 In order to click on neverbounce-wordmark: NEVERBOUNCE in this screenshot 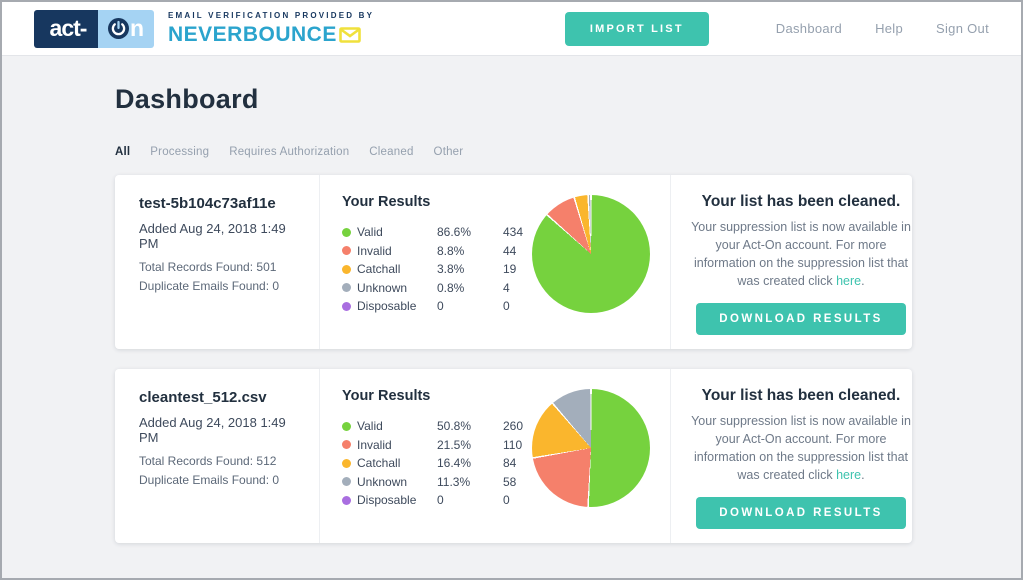, I will do `click(252, 34)`.